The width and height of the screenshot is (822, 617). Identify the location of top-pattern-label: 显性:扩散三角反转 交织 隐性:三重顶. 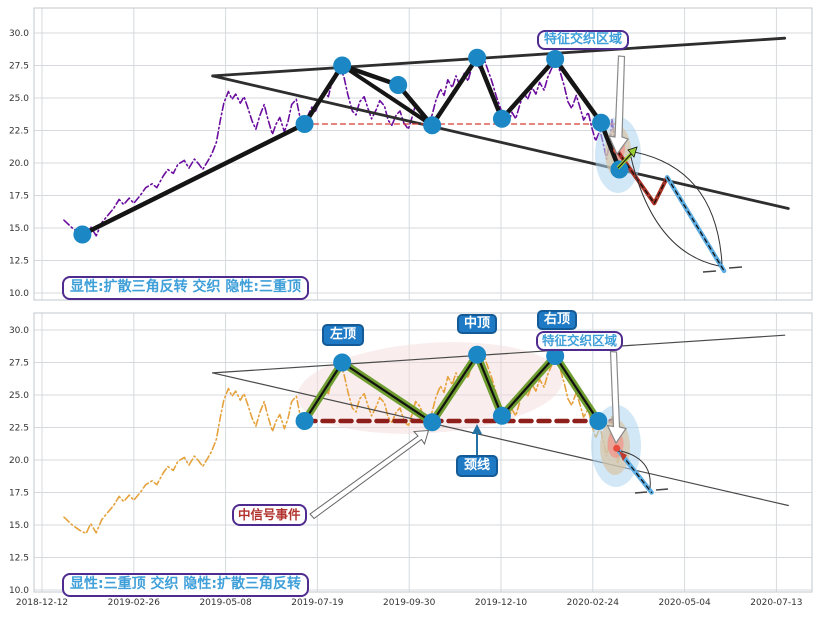
(185, 288).